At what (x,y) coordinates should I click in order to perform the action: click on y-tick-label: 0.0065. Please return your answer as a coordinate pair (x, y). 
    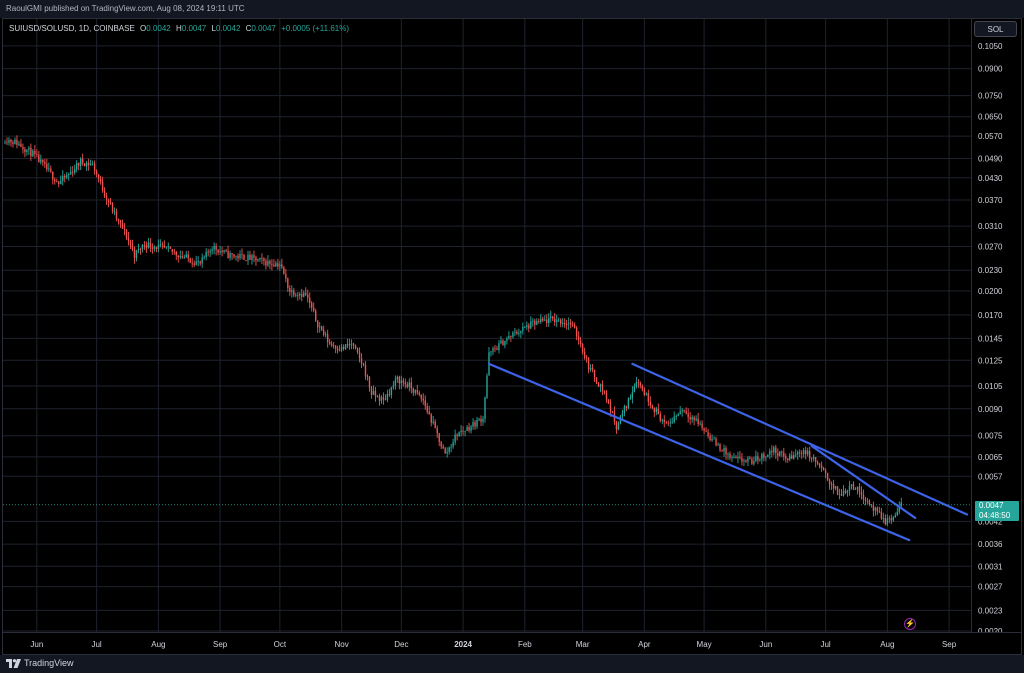
    Looking at the image, I should click on (990, 457).